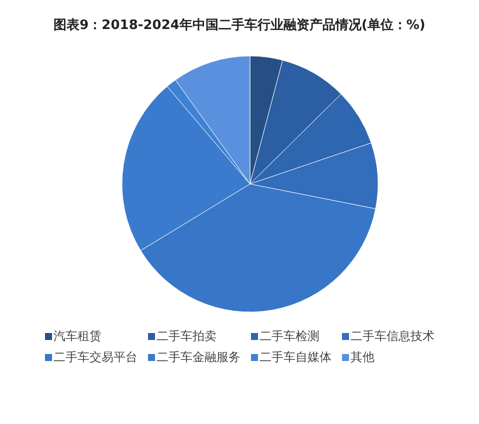 The width and height of the screenshot is (479, 424). I want to click on legend-label: 二手车拍卖, so click(186, 336).